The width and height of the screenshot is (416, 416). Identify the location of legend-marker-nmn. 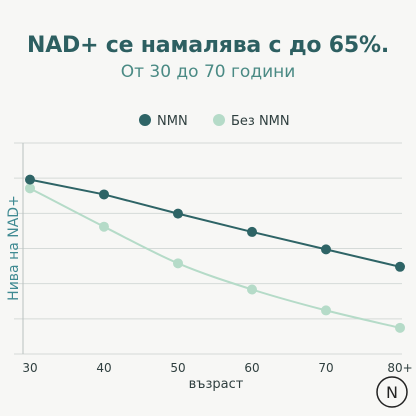
(145, 120).